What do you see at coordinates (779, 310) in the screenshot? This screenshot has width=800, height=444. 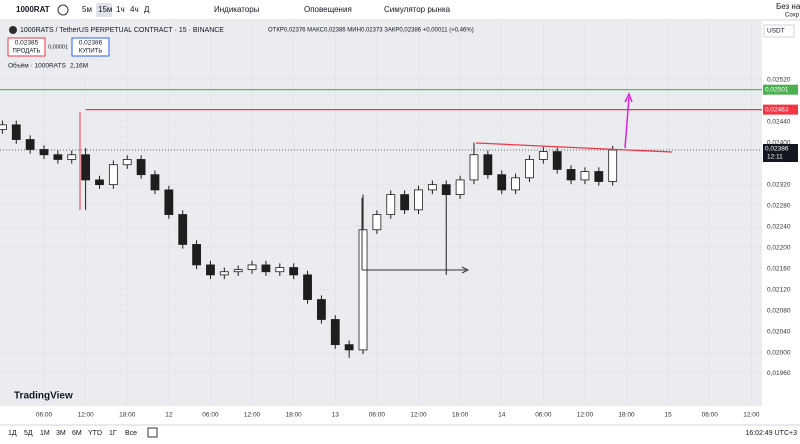 I see `y-tick-label: 0,02080` at bounding box center [779, 310].